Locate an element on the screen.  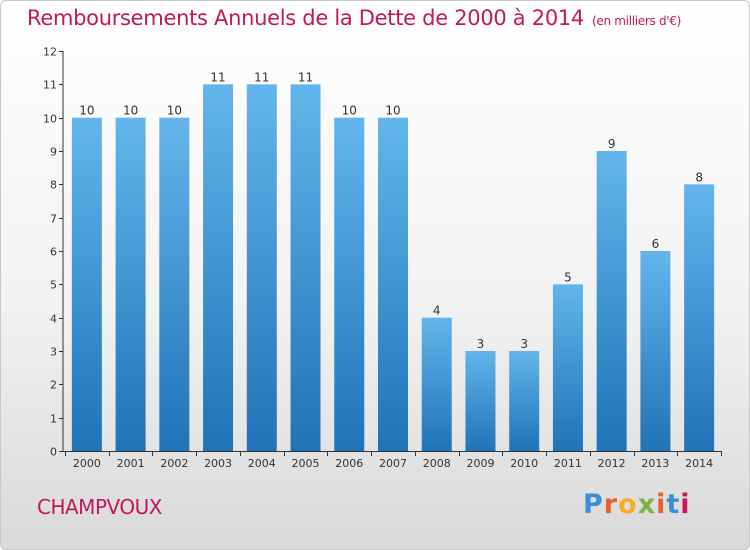
logo-letter: x is located at coordinates (647, 504).